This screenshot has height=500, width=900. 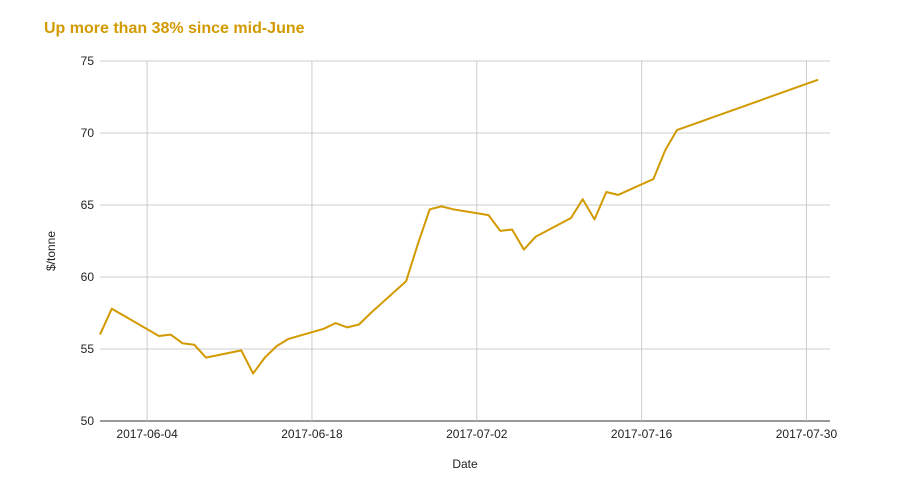 I want to click on x-tick-label: 2017-06-04, so click(x=147, y=434).